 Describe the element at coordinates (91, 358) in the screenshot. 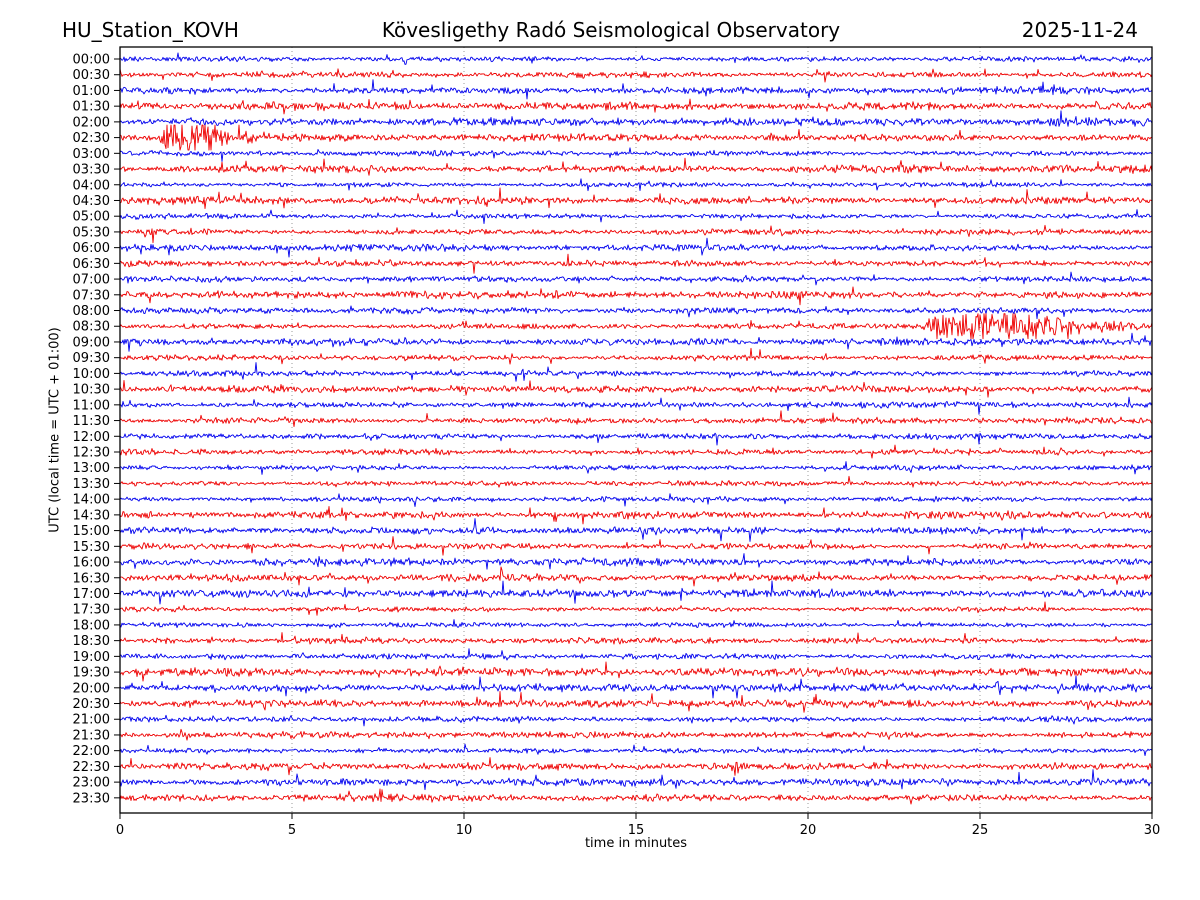

I see `y-tick-label-09:30: 09:30` at that location.